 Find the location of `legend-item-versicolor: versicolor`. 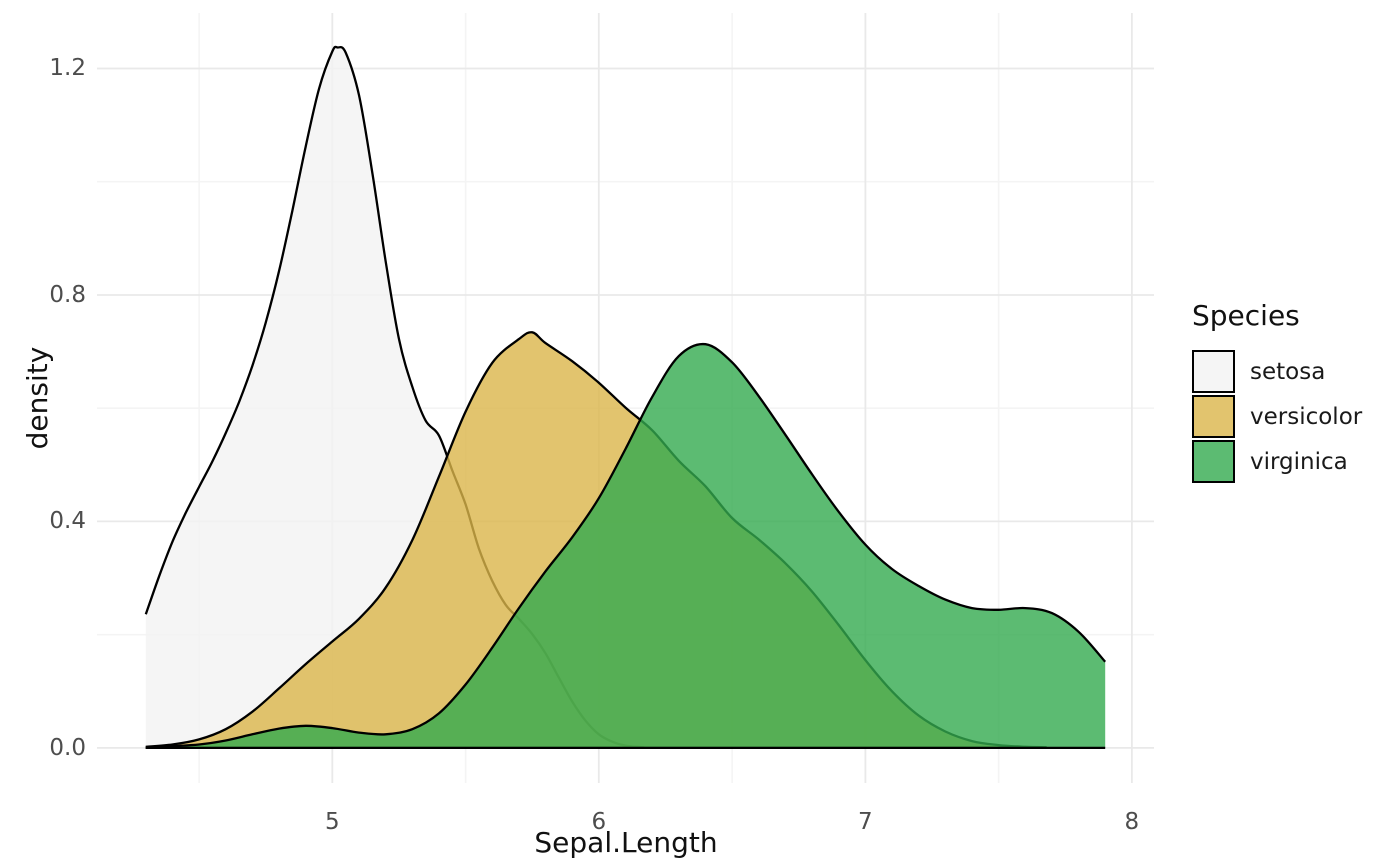

legend-item-versicolor: versicolor is located at coordinates (1295, 416).